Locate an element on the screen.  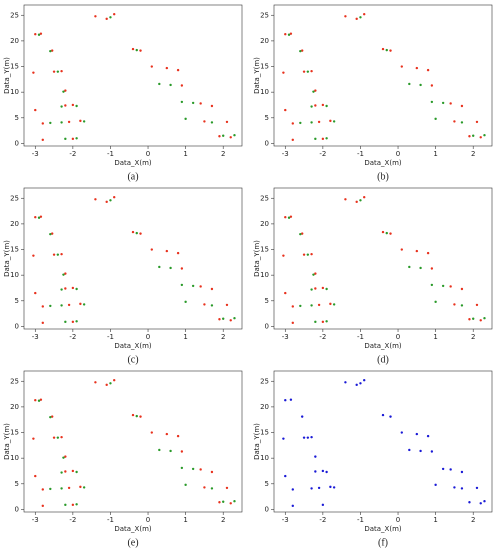
y-tick-label: 15 is located at coordinates (264, 67).